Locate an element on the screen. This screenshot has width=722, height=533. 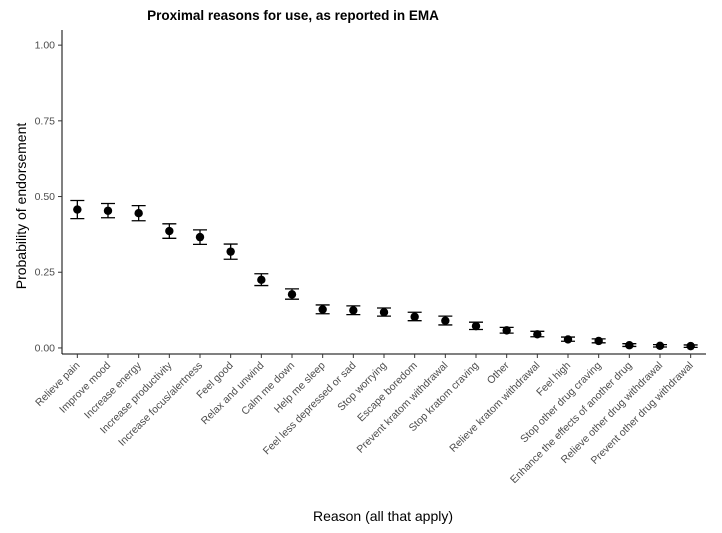
y-tick-label: 1.00 is located at coordinates (45, 46).